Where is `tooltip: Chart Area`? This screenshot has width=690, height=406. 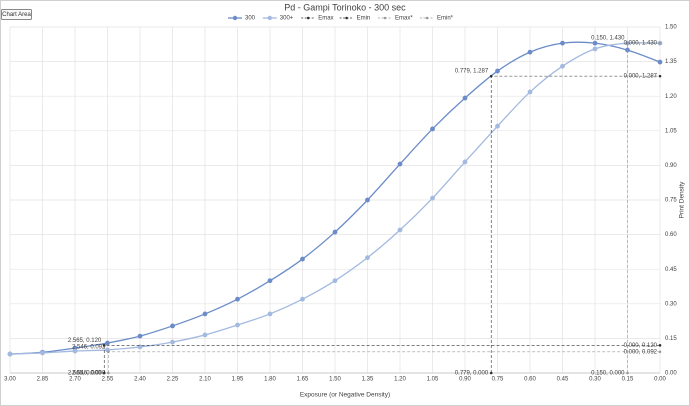 tooltip: Chart Area is located at coordinates (16, 14).